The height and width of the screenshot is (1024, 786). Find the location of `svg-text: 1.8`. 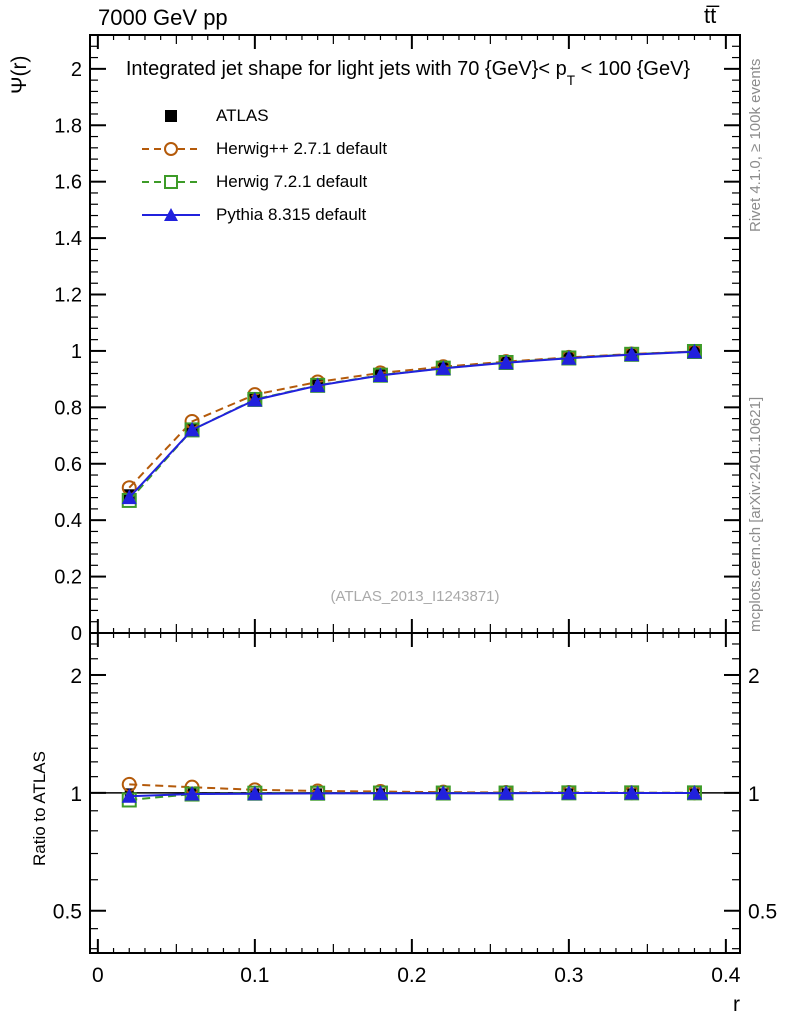

svg-text: 1.8 is located at coordinates (68, 126).